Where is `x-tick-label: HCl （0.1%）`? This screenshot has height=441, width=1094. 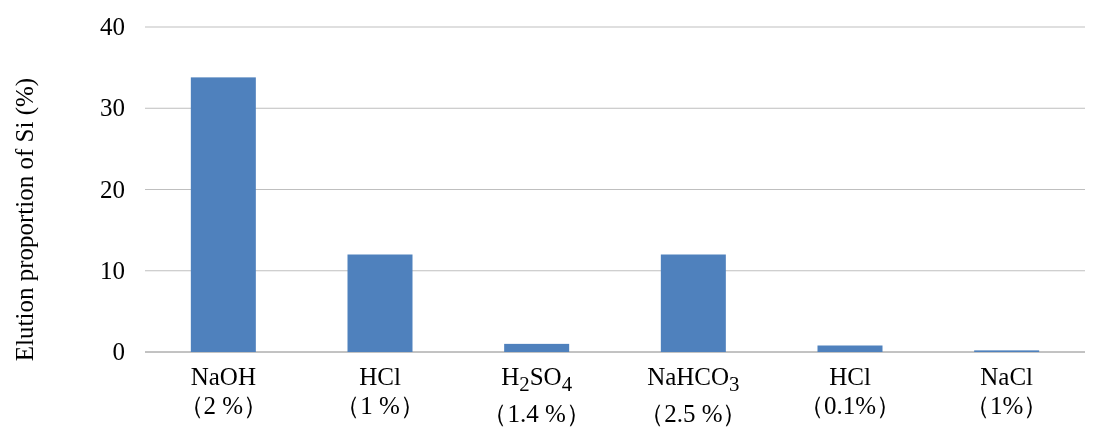 x-tick-label: HCl （0.1%） is located at coordinates (850, 391).